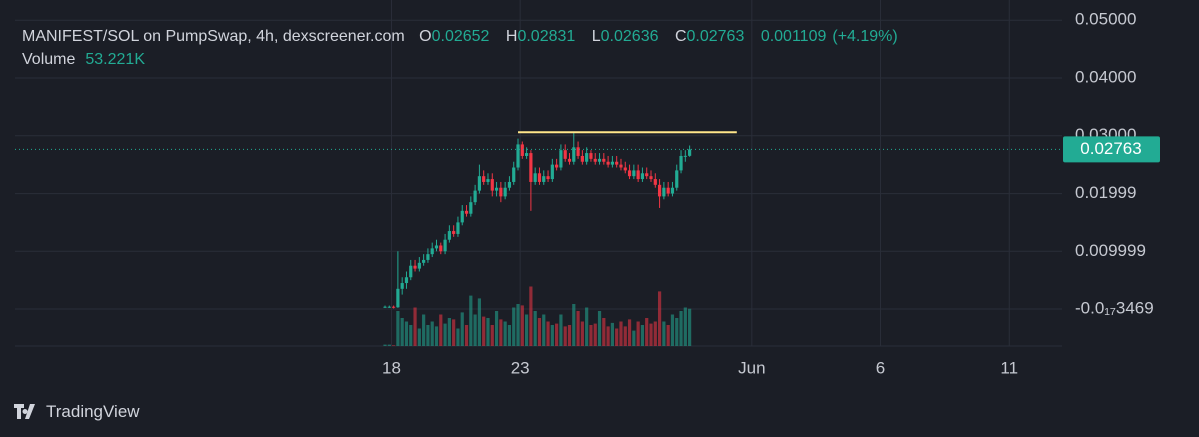 This screenshot has width=1199, height=437. What do you see at coordinates (49, 59) in the screenshot?
I see `volume-title: Volume` at bounding box center [49, 59].